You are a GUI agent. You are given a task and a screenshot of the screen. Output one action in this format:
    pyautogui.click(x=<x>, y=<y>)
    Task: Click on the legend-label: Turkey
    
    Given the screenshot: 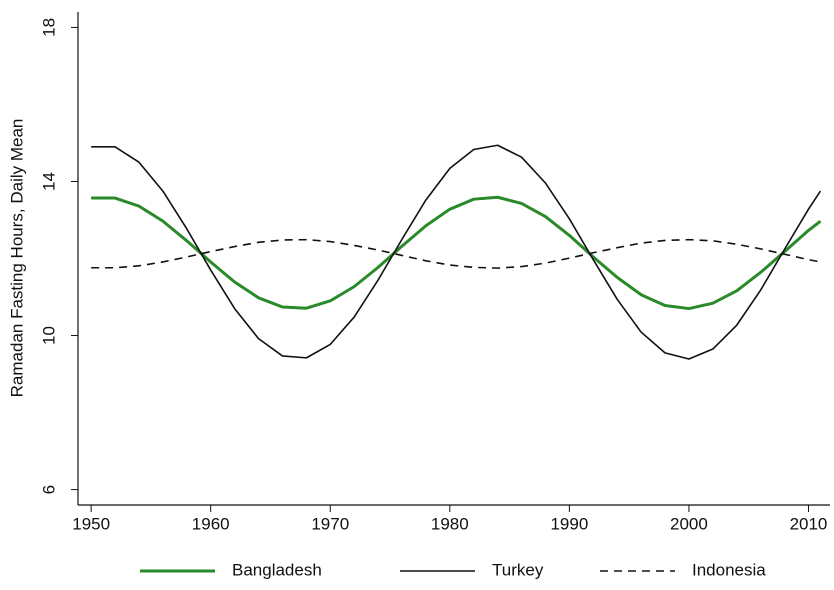 What is the action you would take?
    pyautogui.click(x=518, y=569)
    